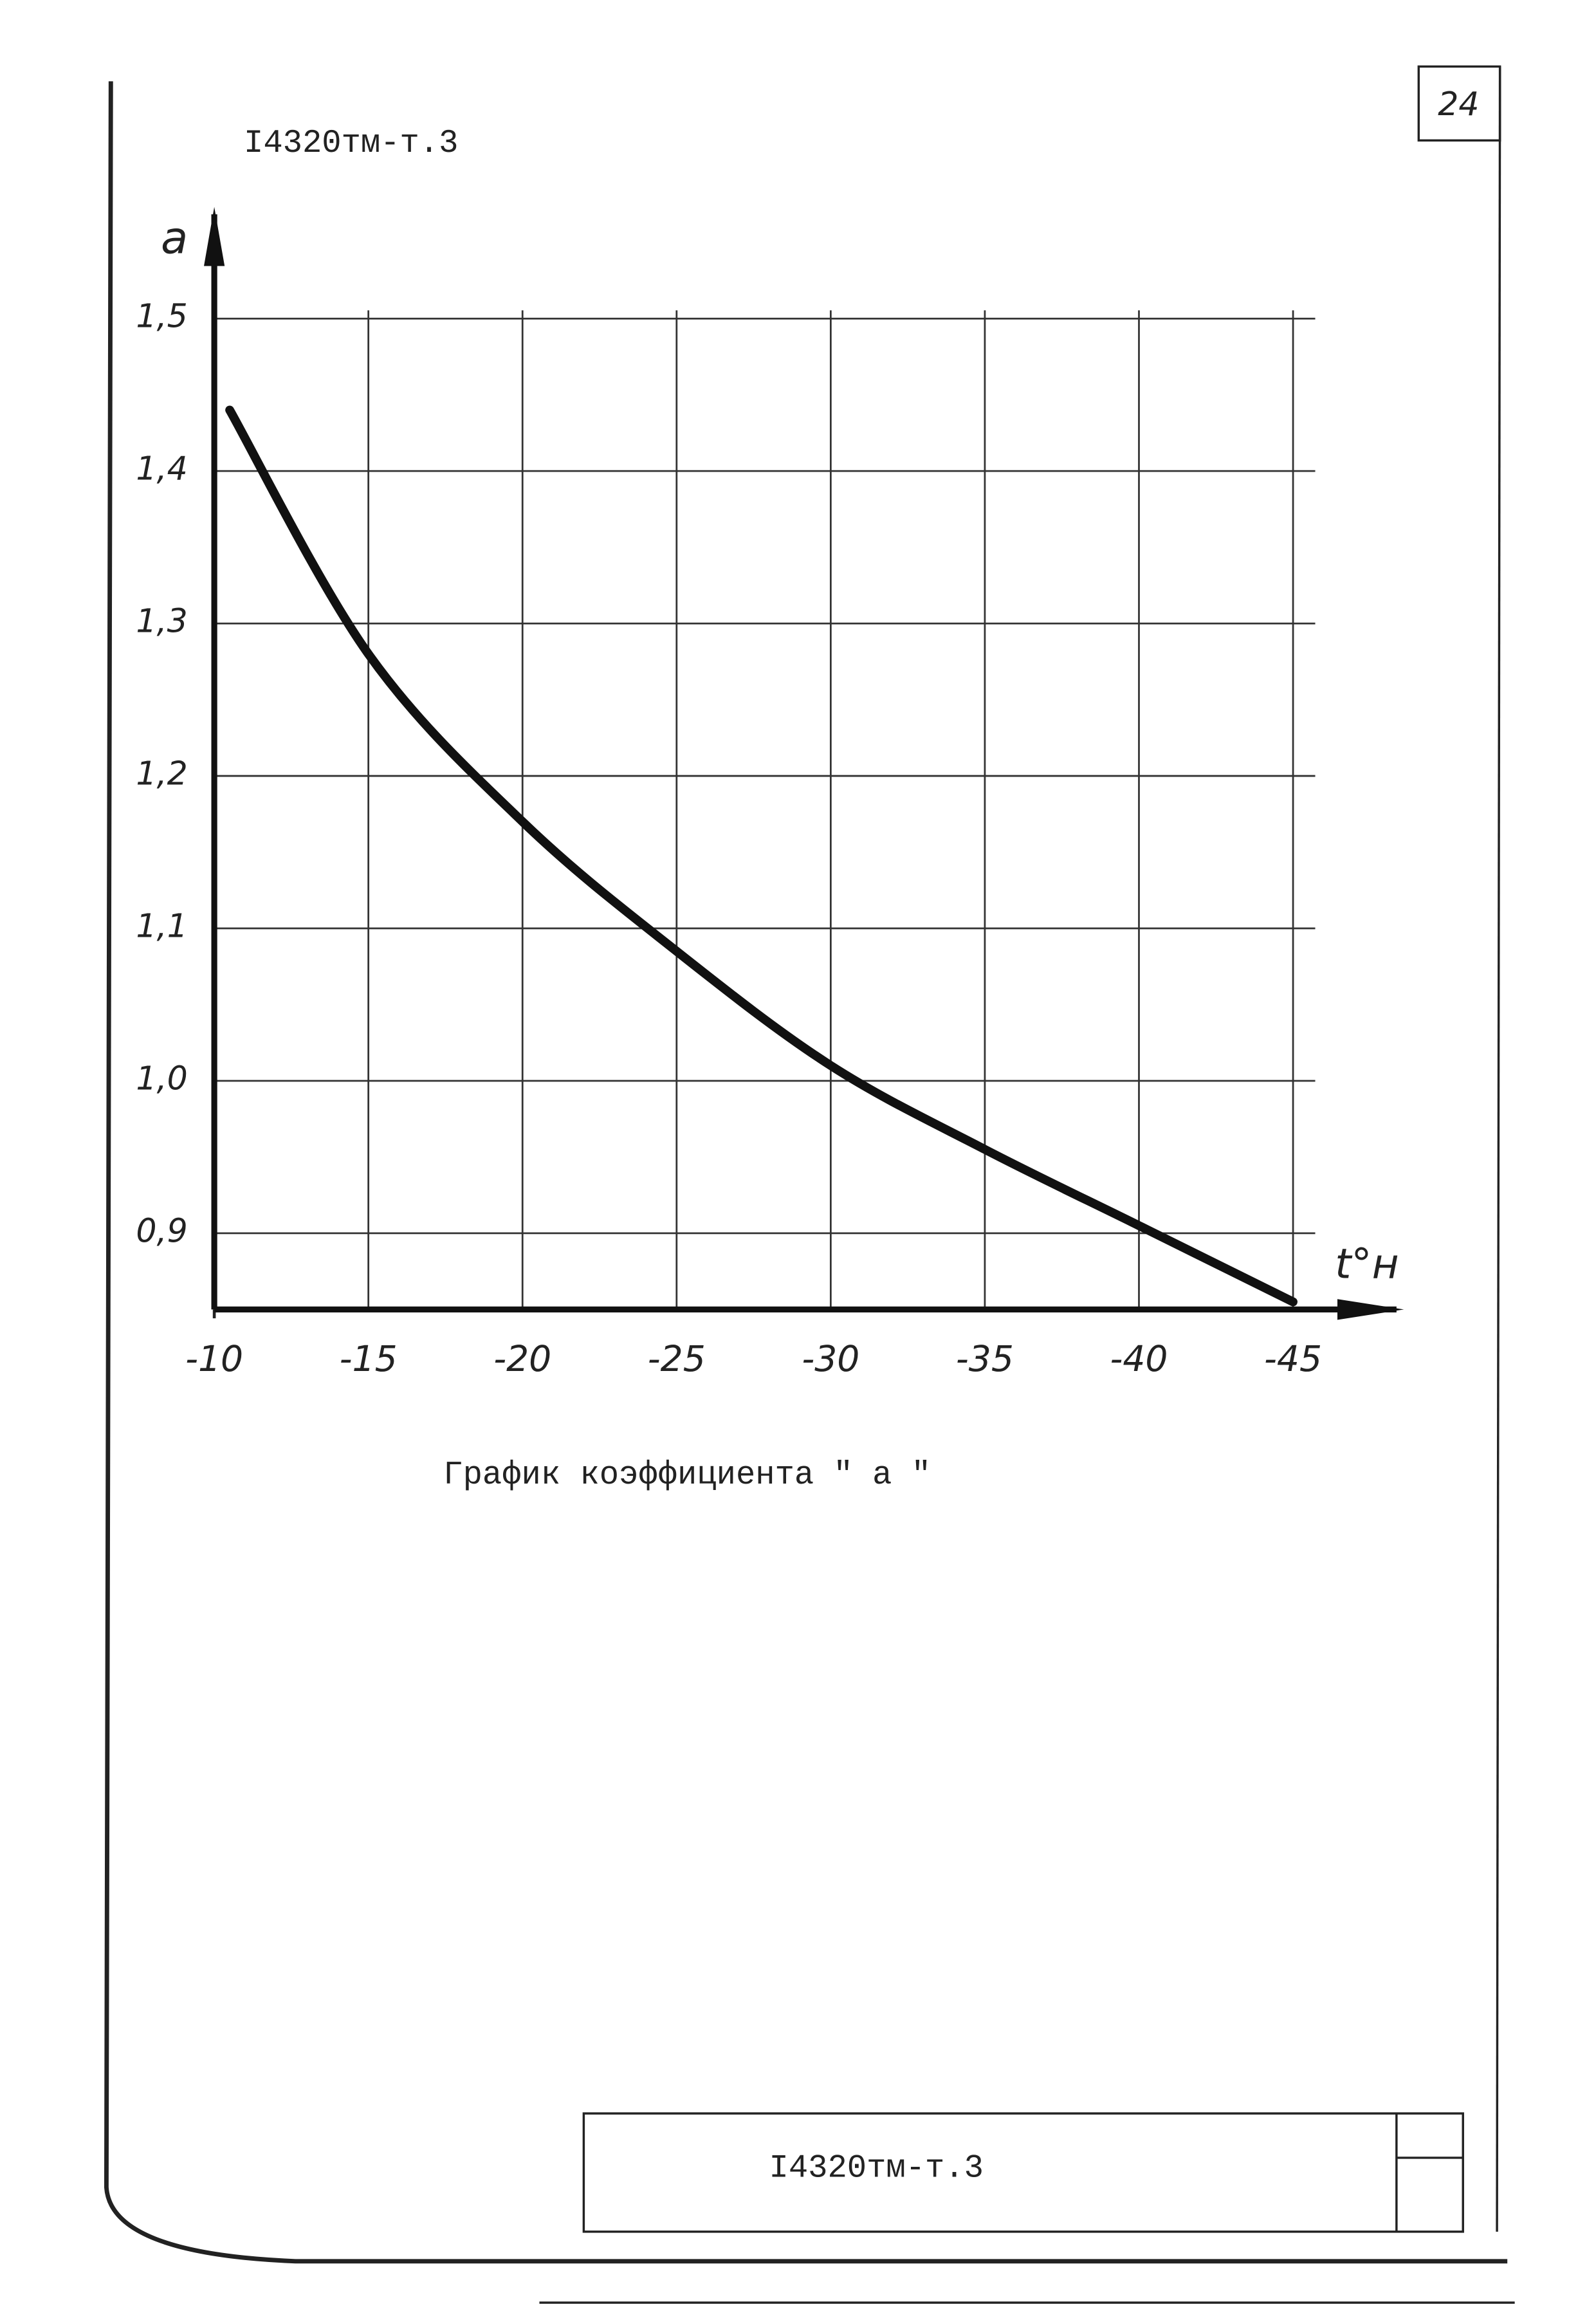 The image size is (1596, 2318). Describe the element at coordinates (161, 774) in the screenshot. I see `y-tick-label: 1,2` at that location.